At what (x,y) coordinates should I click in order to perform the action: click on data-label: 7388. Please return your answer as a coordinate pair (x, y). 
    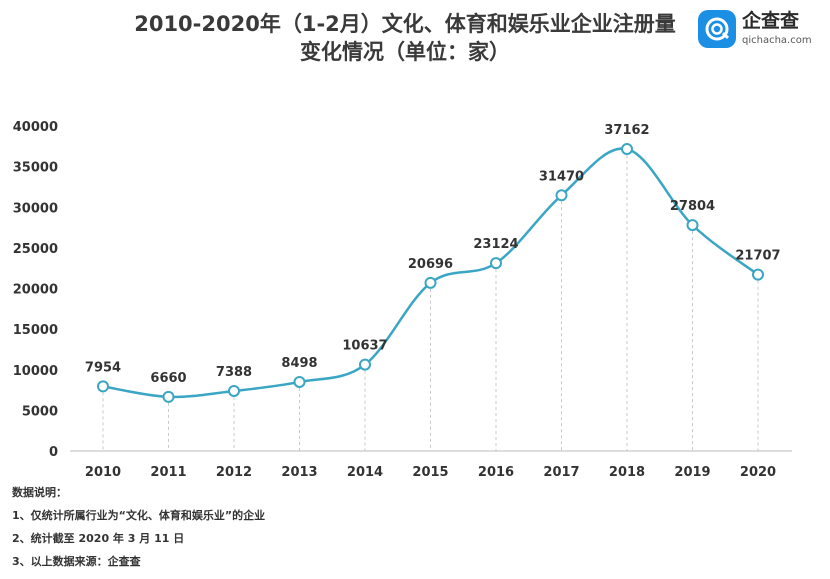
    Looking at the image, I should click on (234, 372).